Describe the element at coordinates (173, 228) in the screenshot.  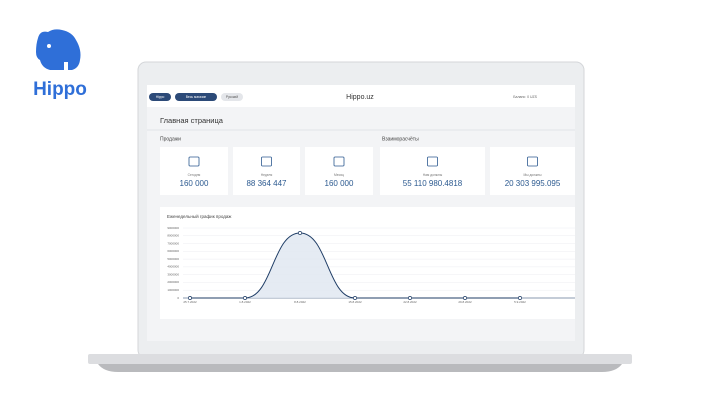
I see `y-tick-label: 9000000` at that location.